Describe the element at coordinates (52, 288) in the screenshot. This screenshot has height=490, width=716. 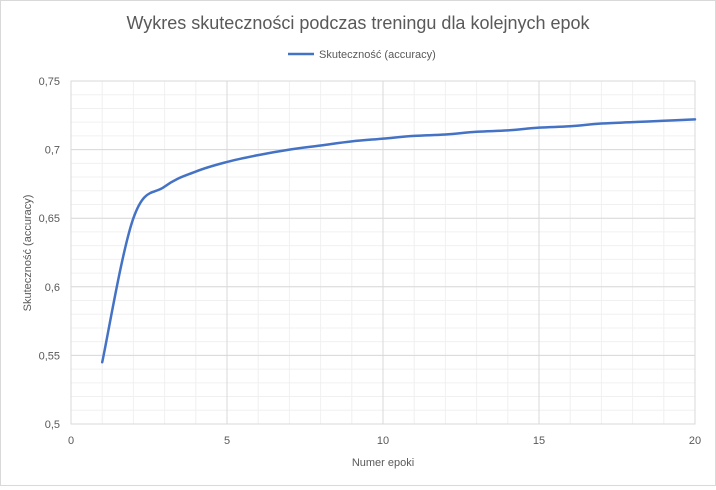
I see `y-tick-label: 0,6` at that location.